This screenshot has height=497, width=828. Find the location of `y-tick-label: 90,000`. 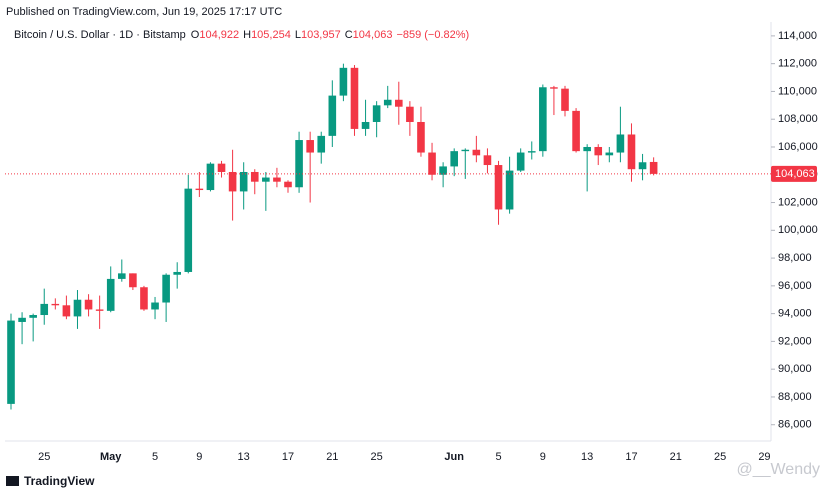

y-tick-label: 90,000 is located at coordinates (795, 369).